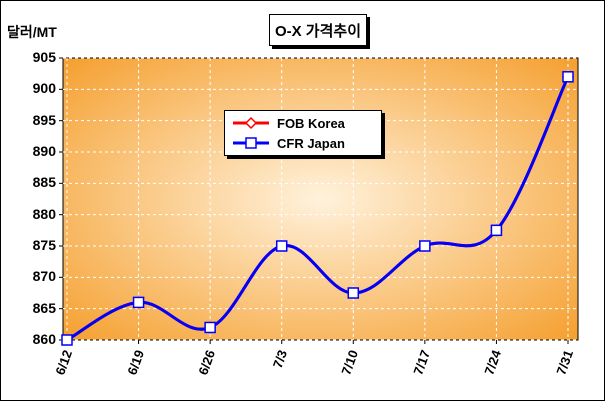 This screenshot has height=401, width=605. I want to click on legend-label-fob-korea: FOB Korea, so click(311, 123).